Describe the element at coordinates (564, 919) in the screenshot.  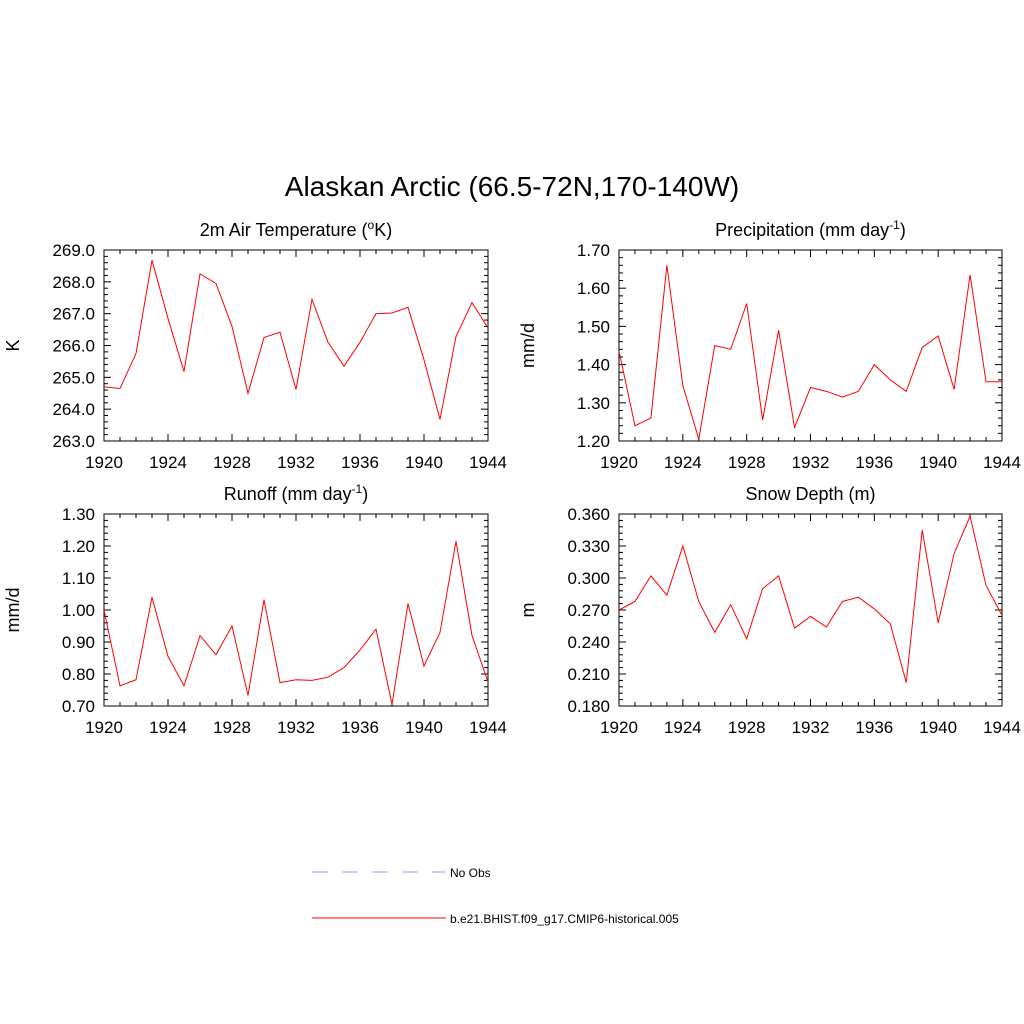
I see `legend-label: b.e21.BHIST.f09_g17.CMIP6-historical.005` at that location.